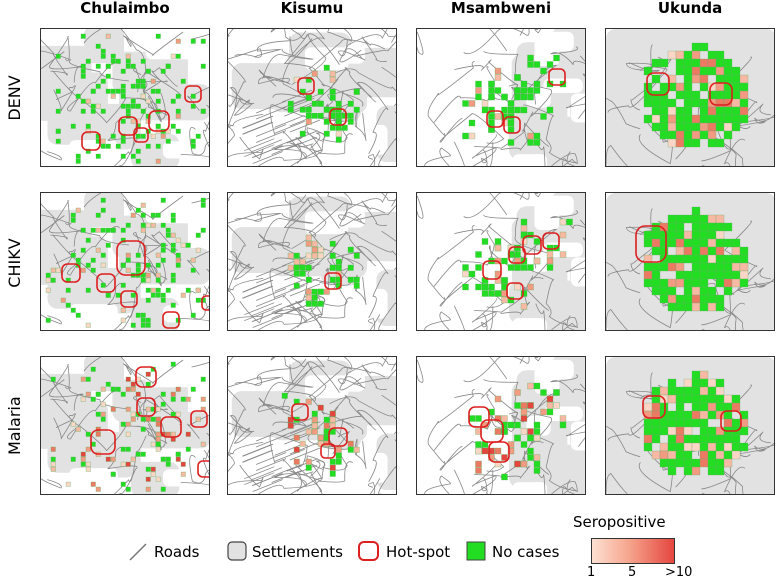 This screenshot has height=581, width=777. What do you see at coordinates (690, 261) in the screenshot?
I see `map-panel-ukunda-chikv` at bounding box center [690, 261].